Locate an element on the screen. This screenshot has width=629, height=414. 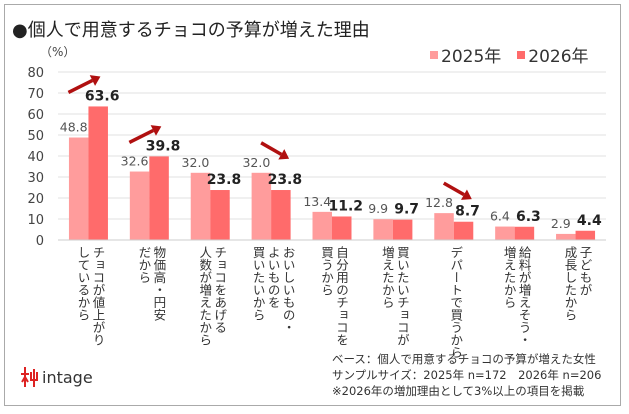
y-tick-label: 50 is located at coordinates (35, 136).